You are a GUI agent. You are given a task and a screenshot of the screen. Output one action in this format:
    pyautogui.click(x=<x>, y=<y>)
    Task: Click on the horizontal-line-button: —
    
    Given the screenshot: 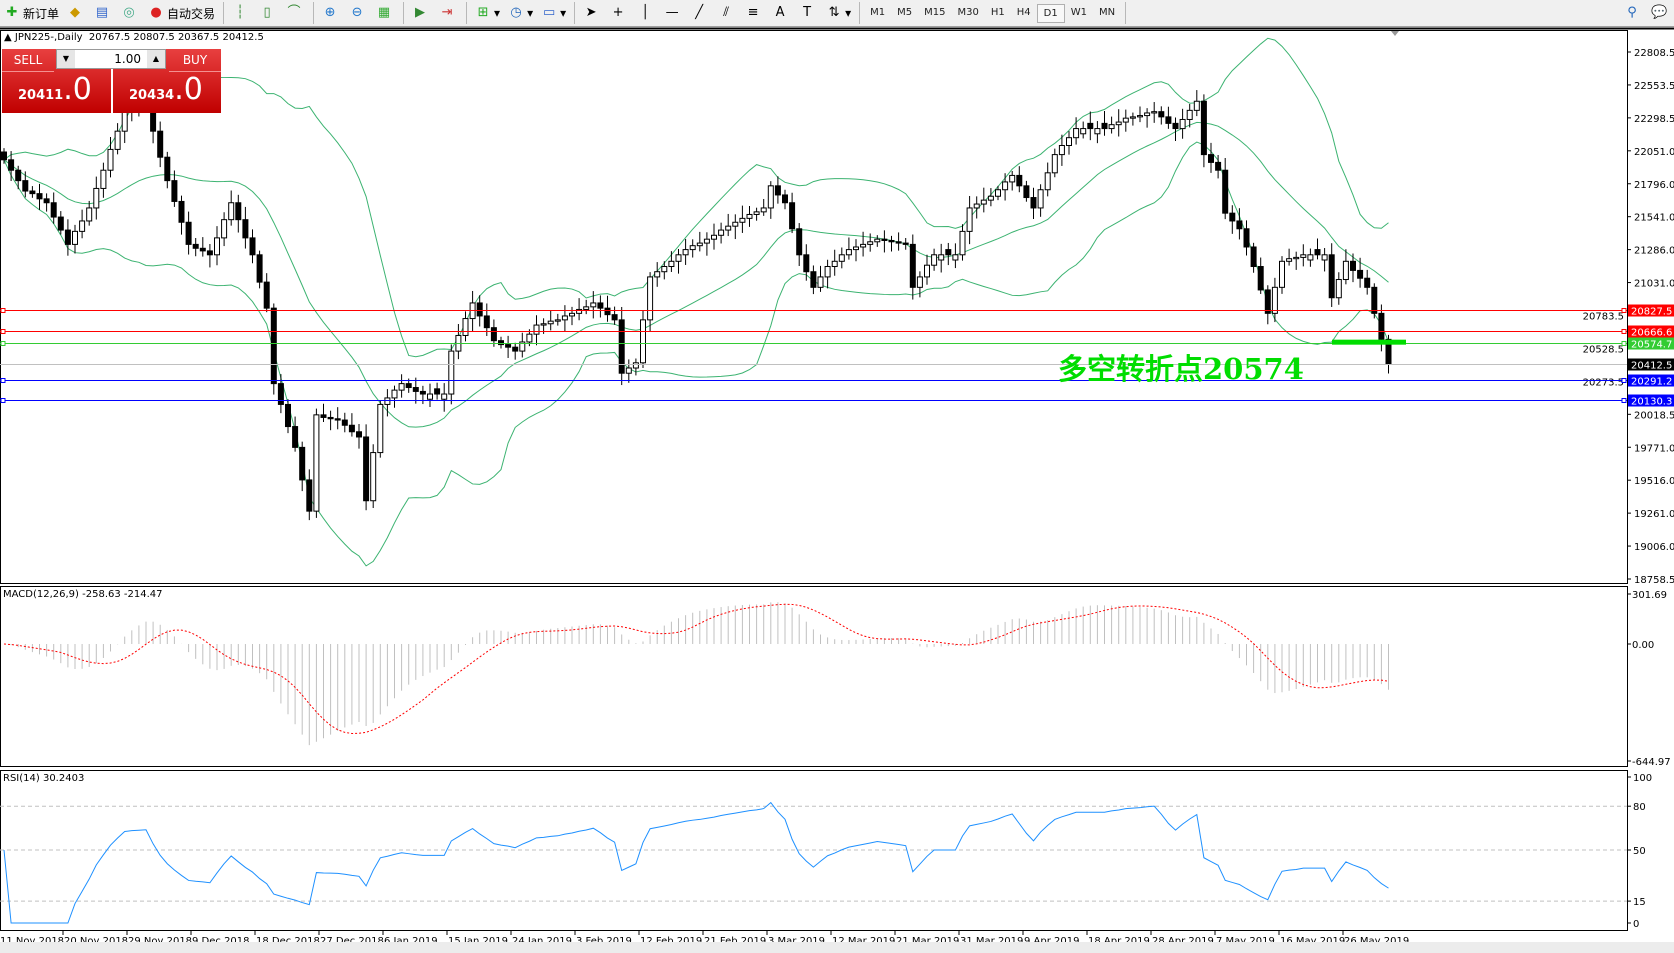 What is the action you would take?
    pyautogui.click(x=673, y=13)
    